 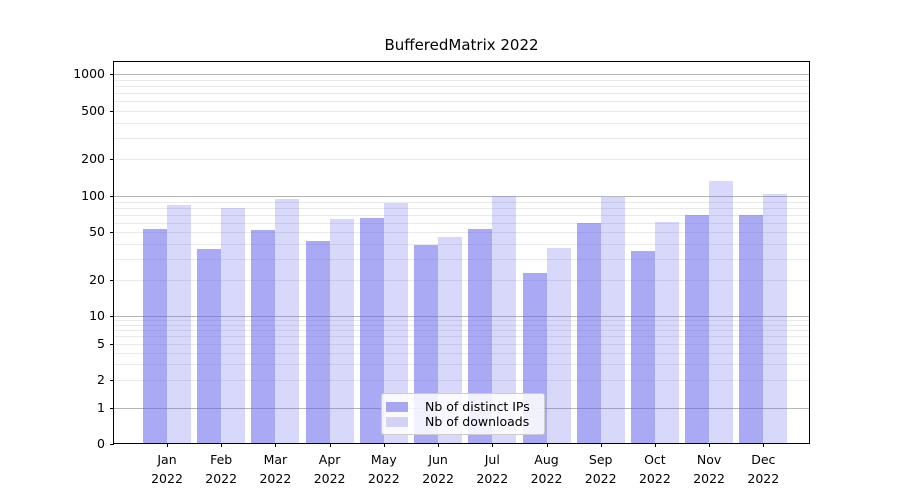 What do you see at coordinates (97, 232) in the screenshot?
I see `y-tick-label: 50` at bounding box center [97, 232].